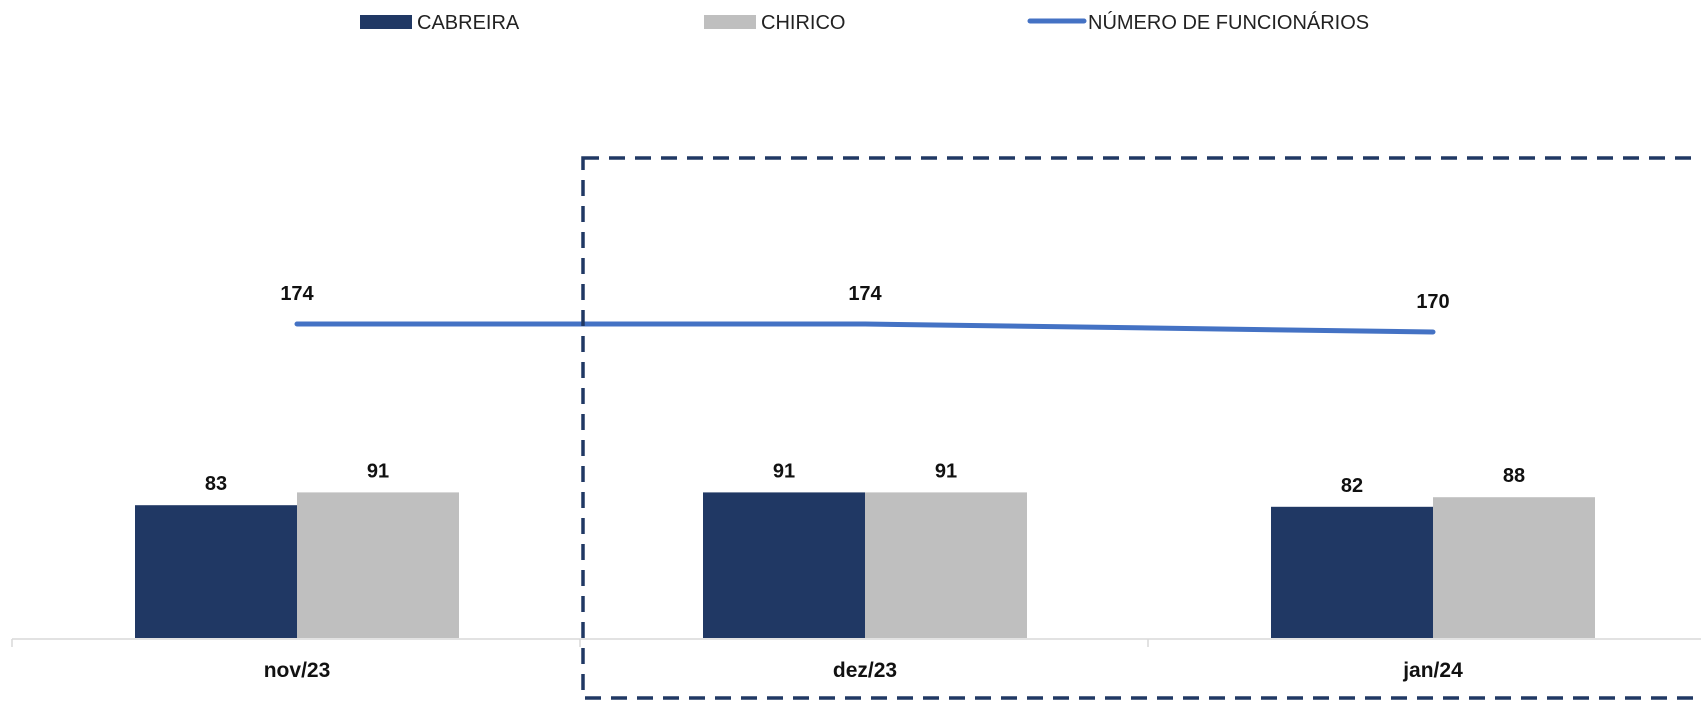 Image resolution: width=1701 pixels, height=701 pixels. What do you see at coordinates (864, 22) in the screenshot?
I see `legend: CABREIRA CHIRICO NÚMERO DE FUNCIONÁRIOS` at bounding box center [864, 22].